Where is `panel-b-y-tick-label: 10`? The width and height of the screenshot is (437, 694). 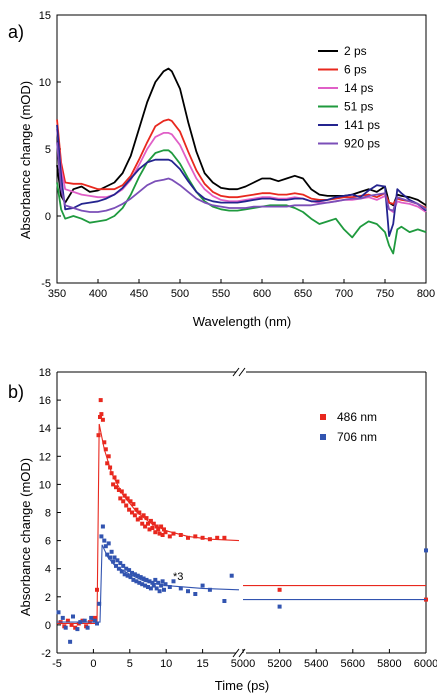 panel-b-y-tick-label: 10 is located at coordinates (45, 485).